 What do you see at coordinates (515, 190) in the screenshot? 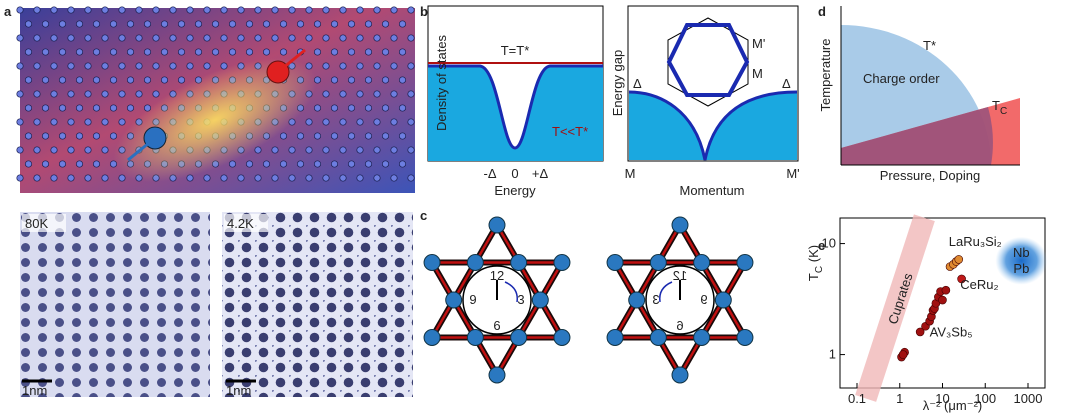
I see `x-axis-label: Energy` at bounding box center [515, 190].